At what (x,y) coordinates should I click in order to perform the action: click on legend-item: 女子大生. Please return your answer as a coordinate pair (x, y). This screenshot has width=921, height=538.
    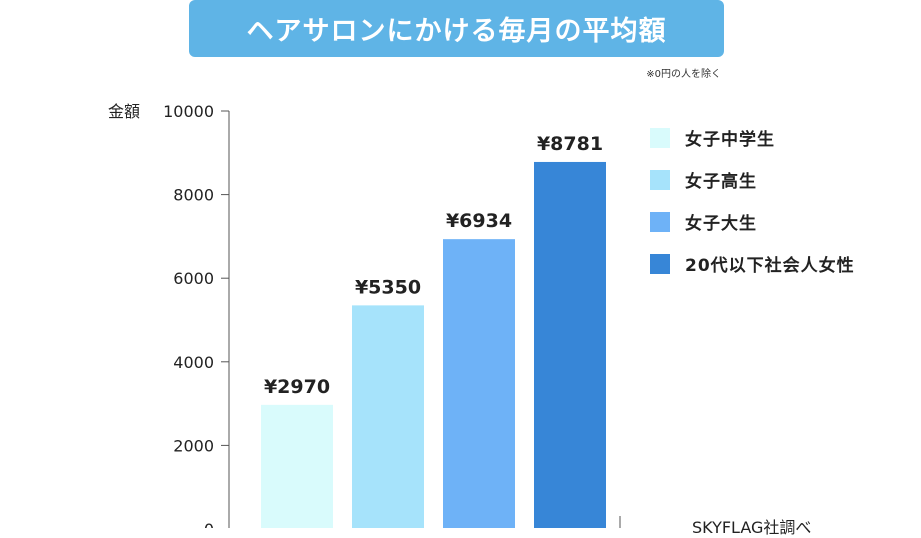
    Looking at the image, I should click on (752, 222).